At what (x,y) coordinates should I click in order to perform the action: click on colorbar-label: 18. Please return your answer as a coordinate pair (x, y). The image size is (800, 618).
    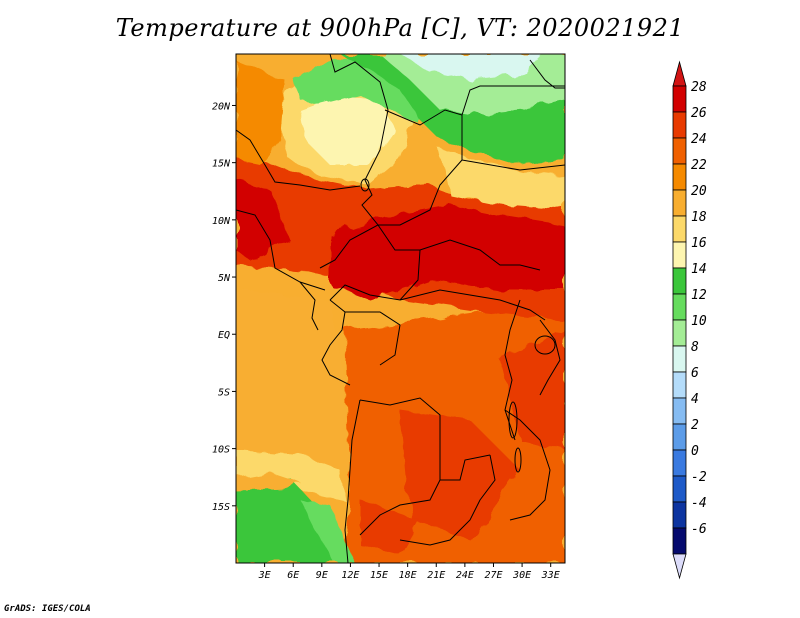
    Looking at the image, I should click on (699, 217).